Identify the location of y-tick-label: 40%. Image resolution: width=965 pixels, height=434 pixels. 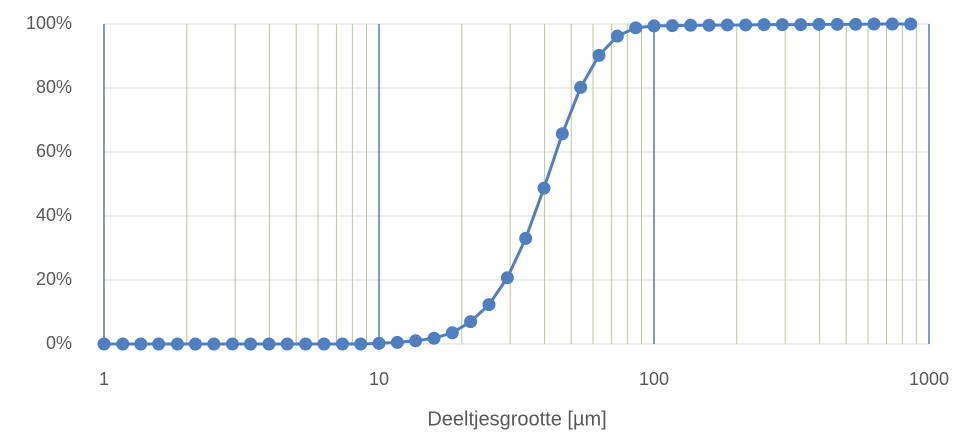
(54, 215).